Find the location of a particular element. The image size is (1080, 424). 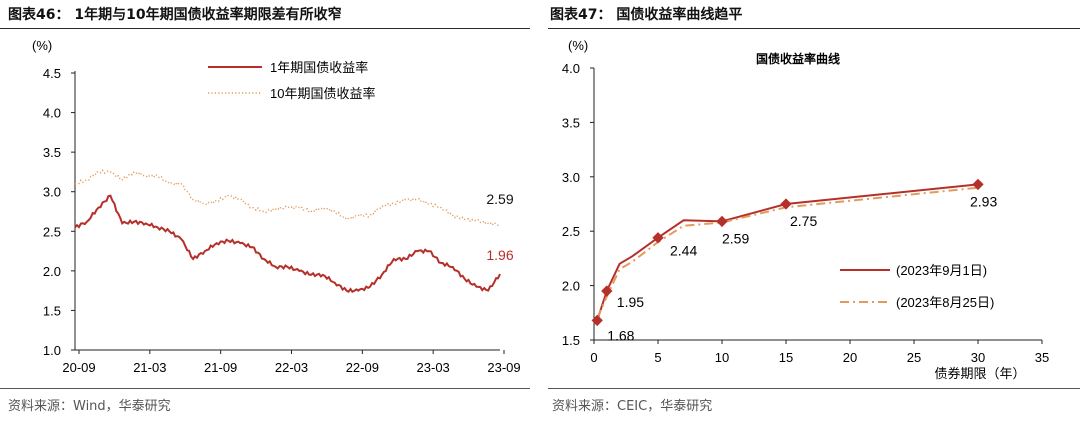

left-source-note: 资料来源：Wind，华泰研究 is located at coordinates (89, 406).